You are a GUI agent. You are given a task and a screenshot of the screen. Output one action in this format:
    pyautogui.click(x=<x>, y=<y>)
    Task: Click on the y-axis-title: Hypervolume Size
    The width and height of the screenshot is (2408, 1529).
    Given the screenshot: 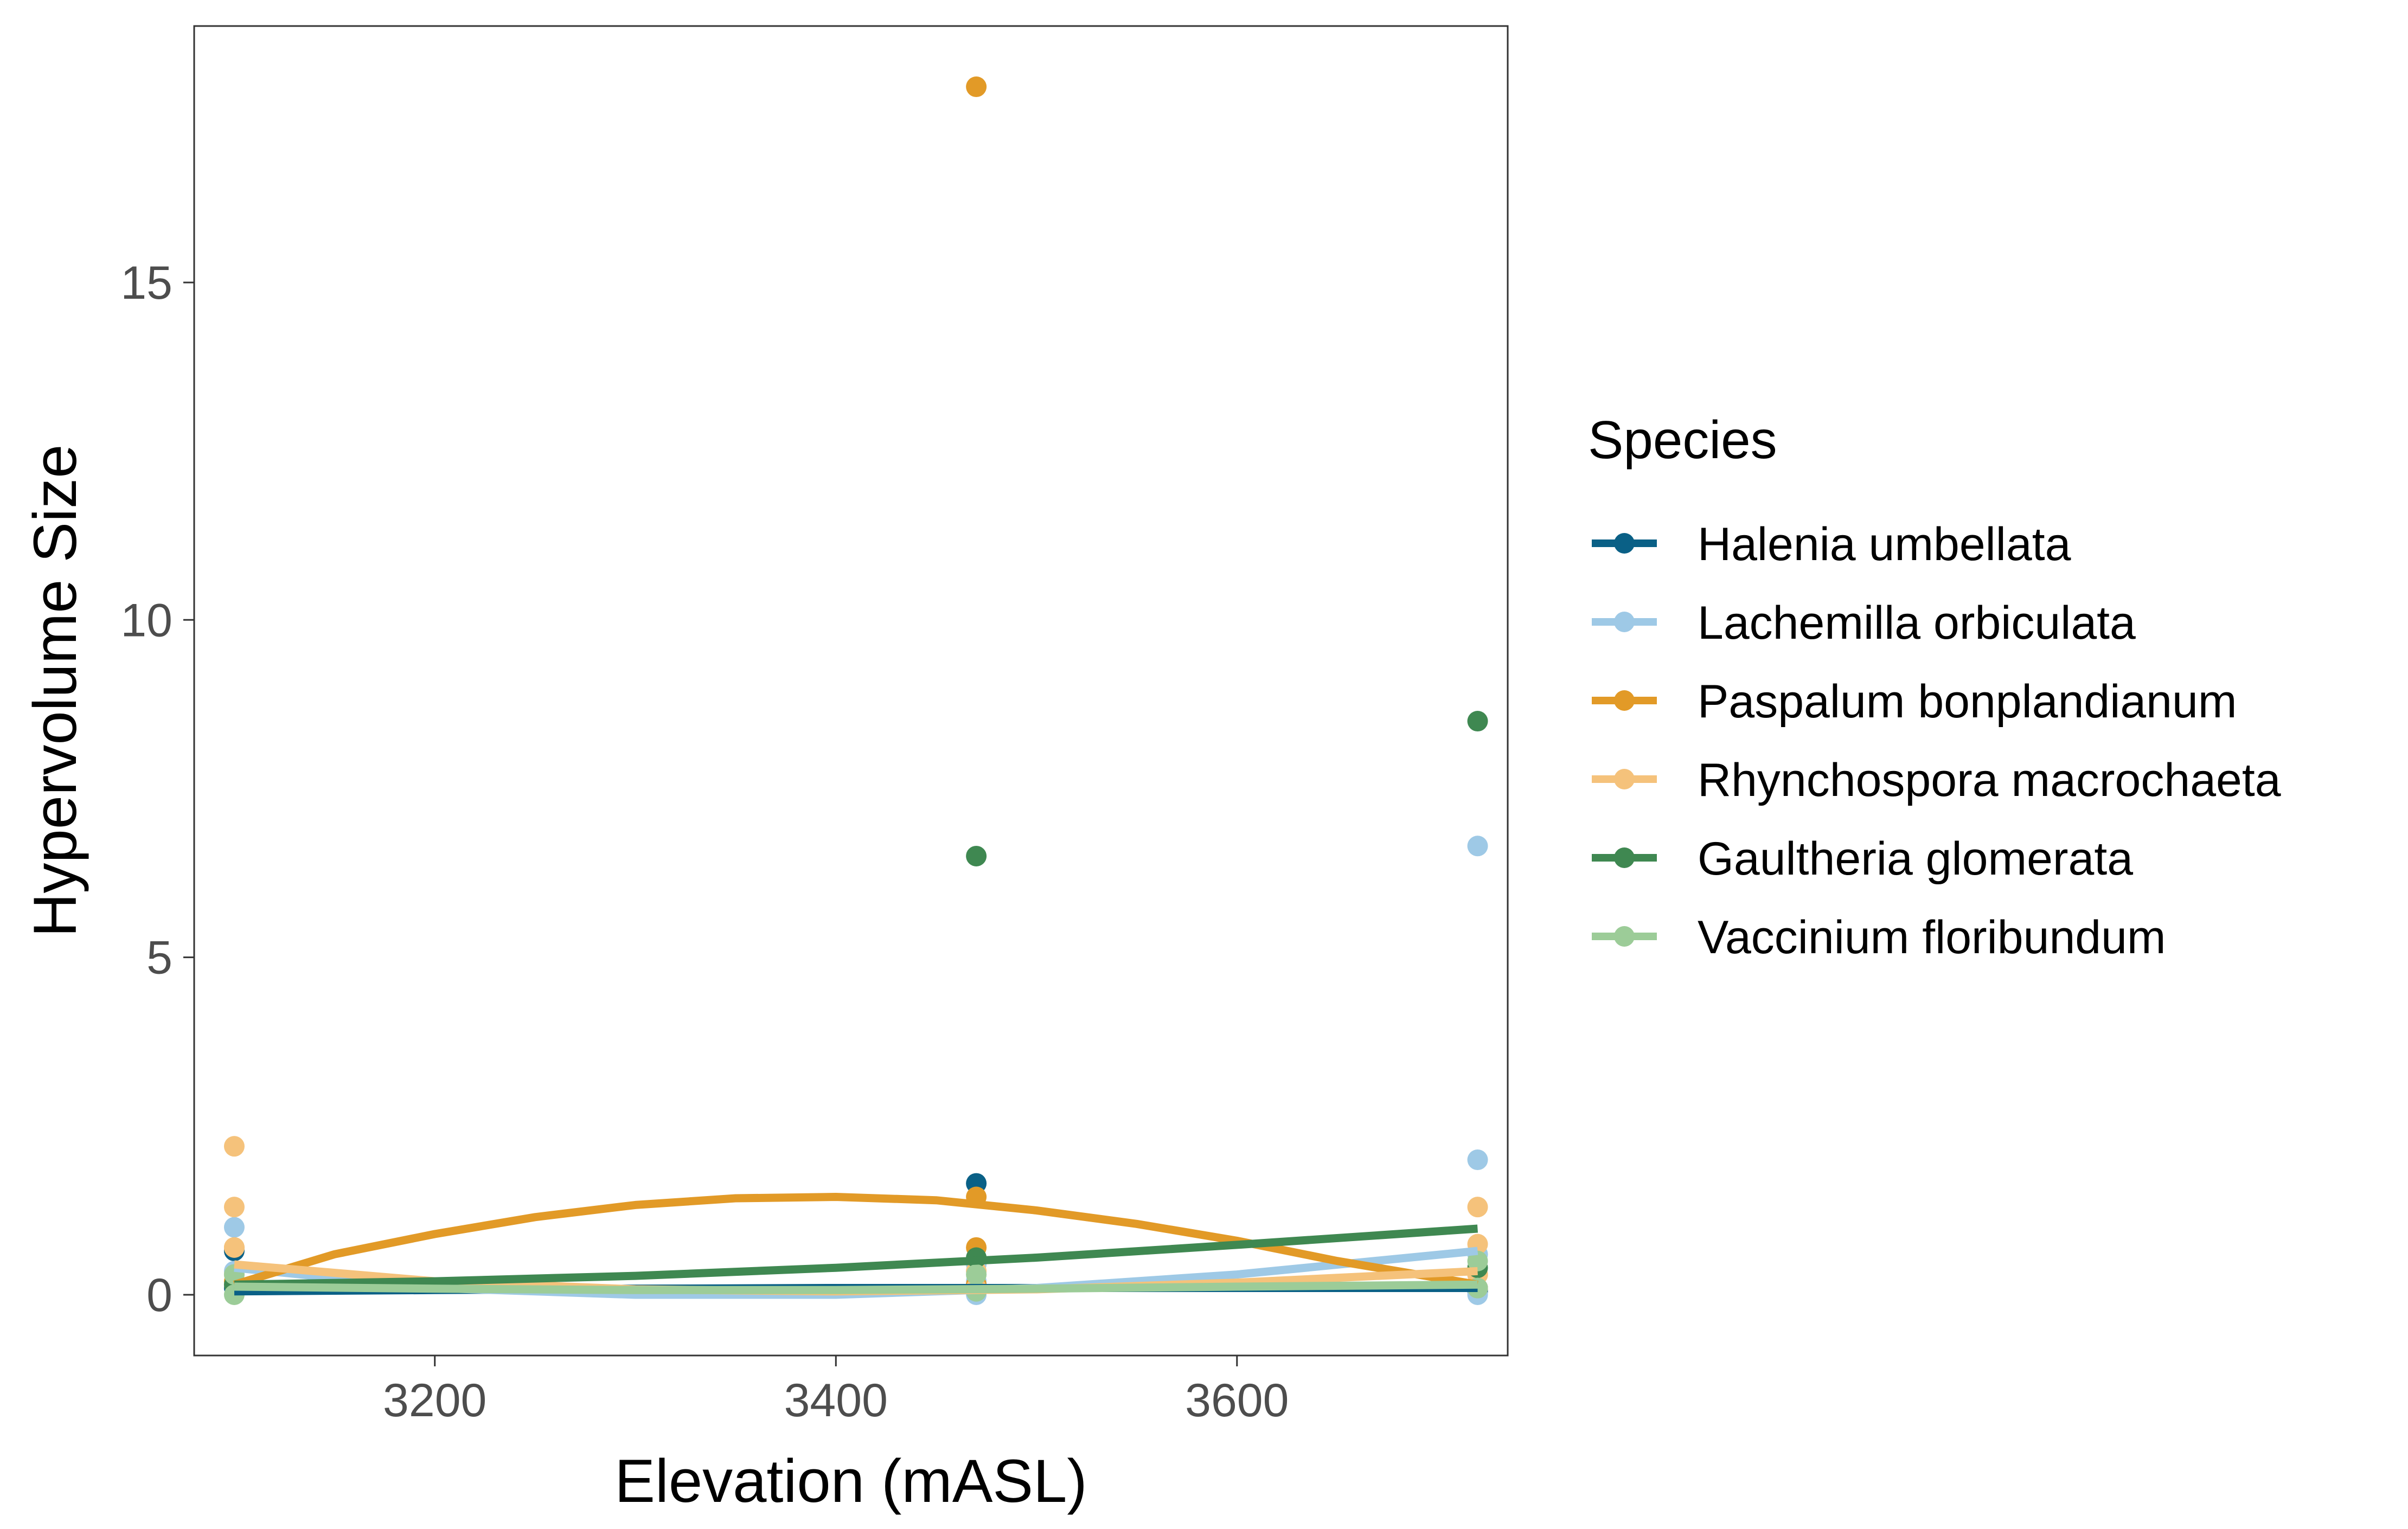 What is the action you would take?
    pyautogui.click(x=55, y=691)
    